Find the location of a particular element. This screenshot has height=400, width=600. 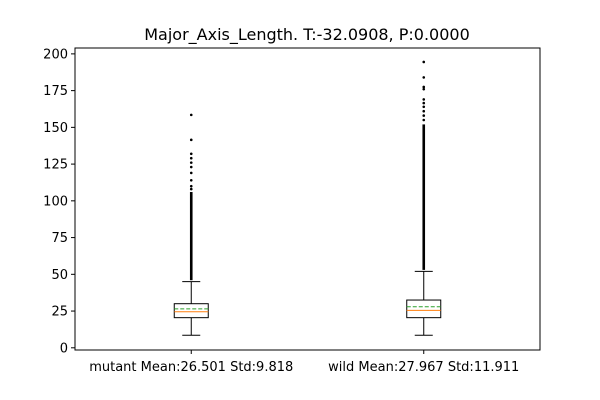

y-axis: 0 25 50 75 100 125 150 175 200 is located at coordinates (59, 201).